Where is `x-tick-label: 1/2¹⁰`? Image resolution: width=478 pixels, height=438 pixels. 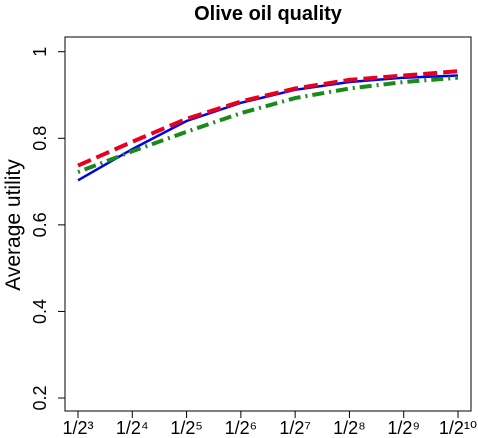
x-tick-label: 1/2¹⁰ is located at coordinates (458, 428).